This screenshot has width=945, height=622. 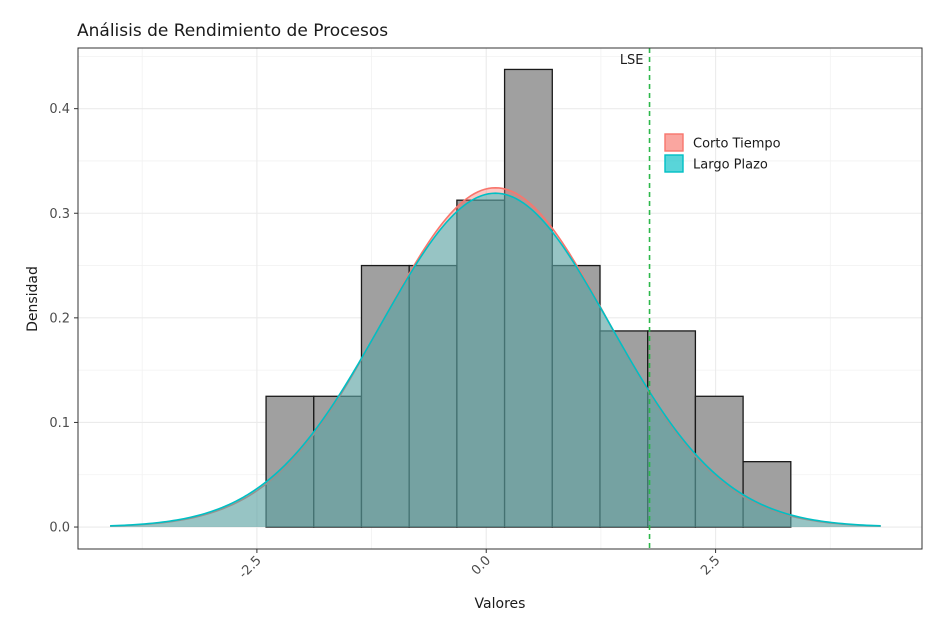 I want to click on x-axis-title: Valores, so click(x=500, y=604).